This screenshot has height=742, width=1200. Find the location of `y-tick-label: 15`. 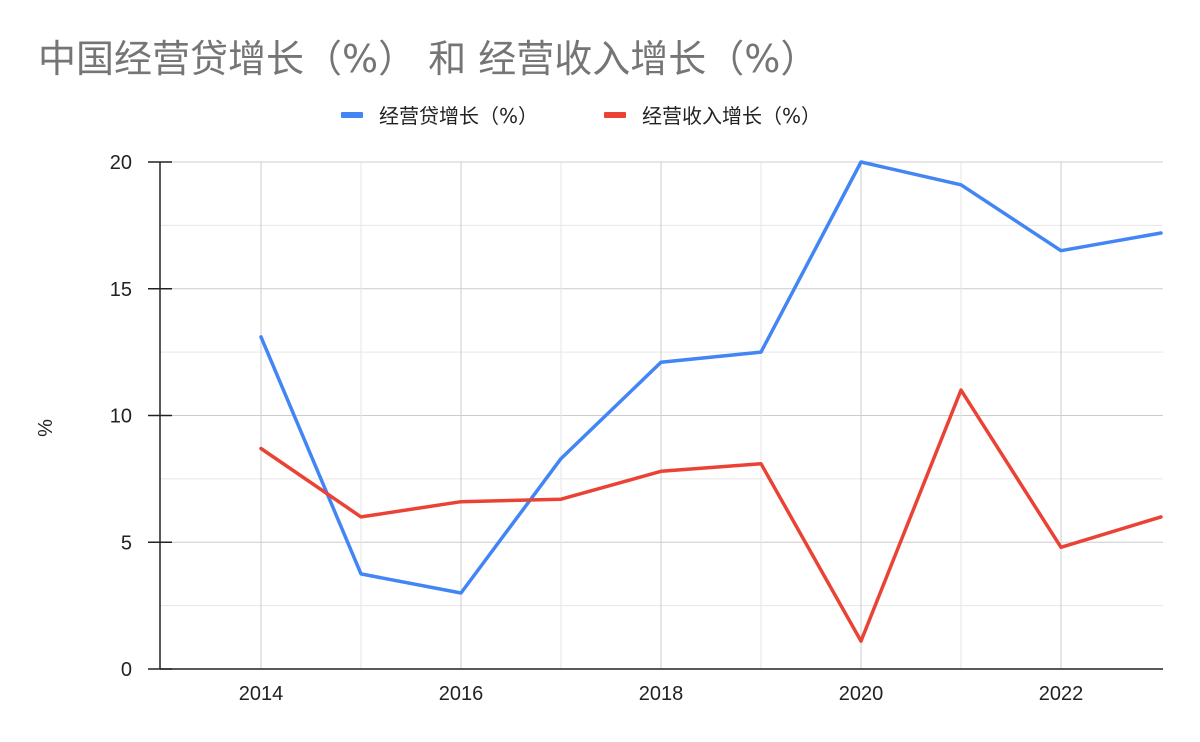

y-tick-label: 15 is located at coordinates (121, 290).